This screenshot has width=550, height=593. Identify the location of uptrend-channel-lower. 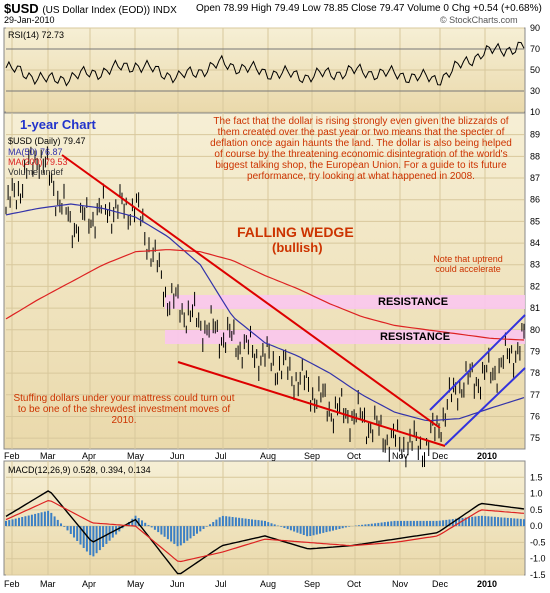
(485, 406).